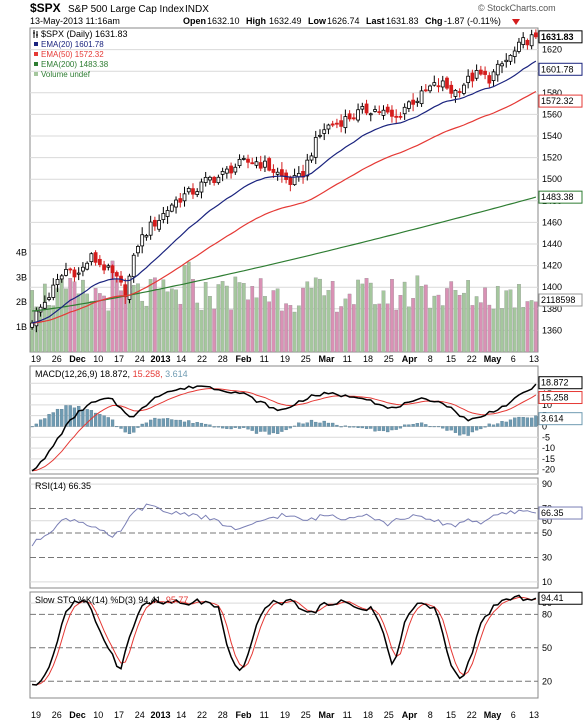 This screenshot has width=584, height=725. I want to click on rsi-tick-label: 60, so click(547, 521).